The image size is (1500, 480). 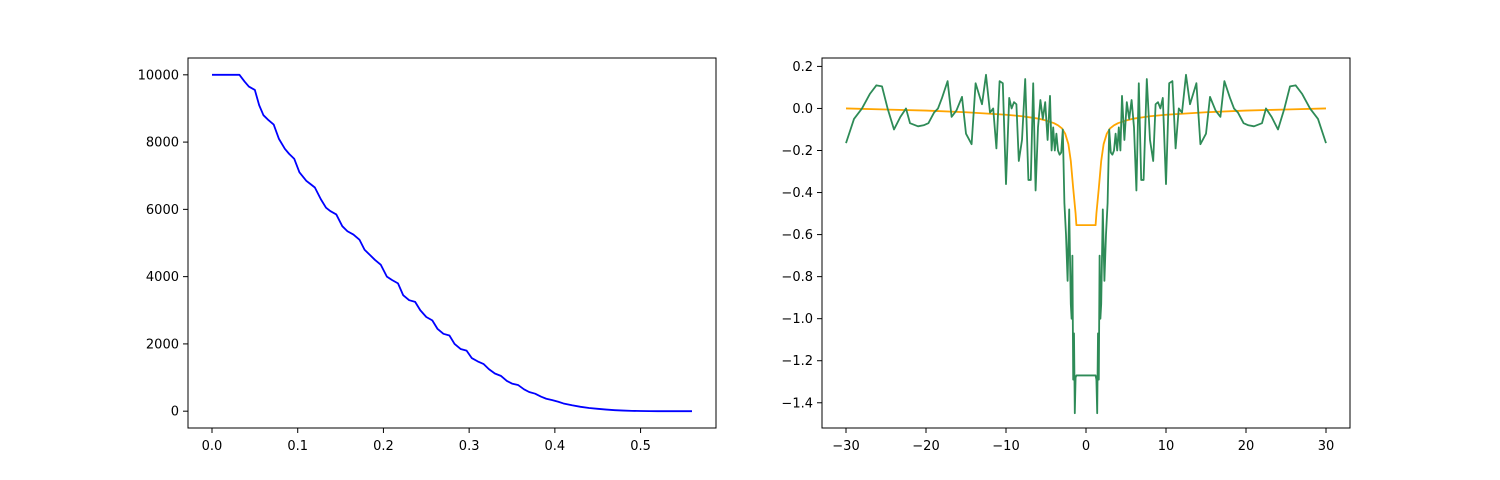 What do you see at coordinates (1005, 446) in the screenshot?
I see `x-tick-label: −10` at bounding box center [1005, 446].